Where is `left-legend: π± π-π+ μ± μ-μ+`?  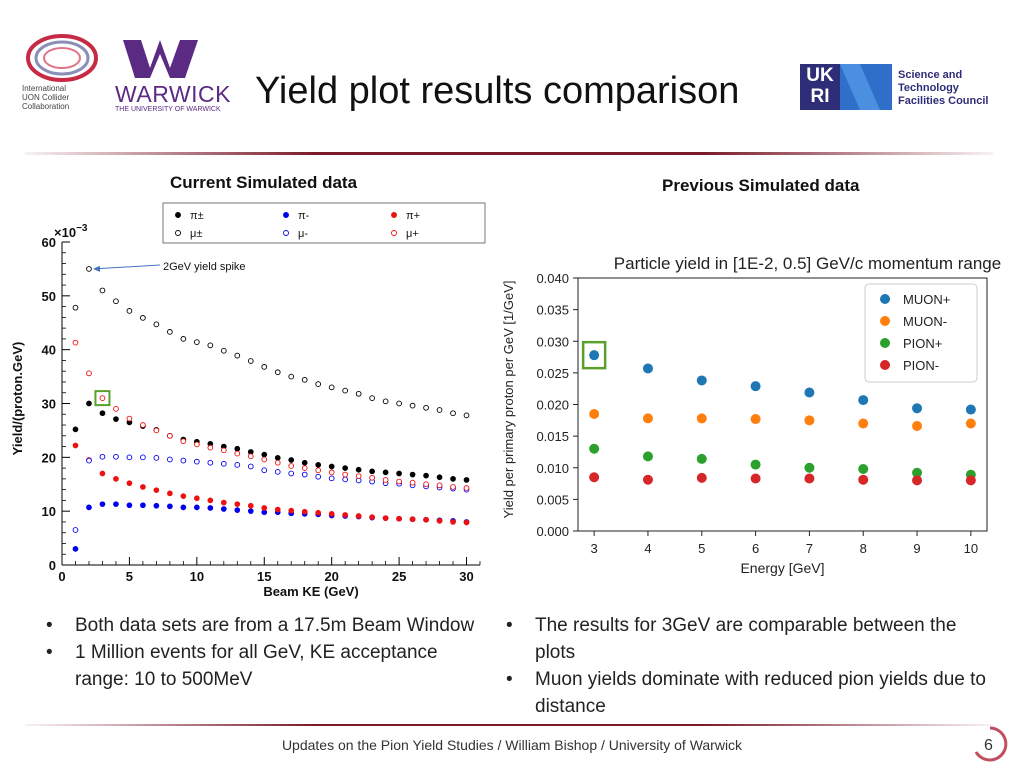
left-legend: π± π-π+ μ± μ-μ+ is located at coordinates (324, 223).